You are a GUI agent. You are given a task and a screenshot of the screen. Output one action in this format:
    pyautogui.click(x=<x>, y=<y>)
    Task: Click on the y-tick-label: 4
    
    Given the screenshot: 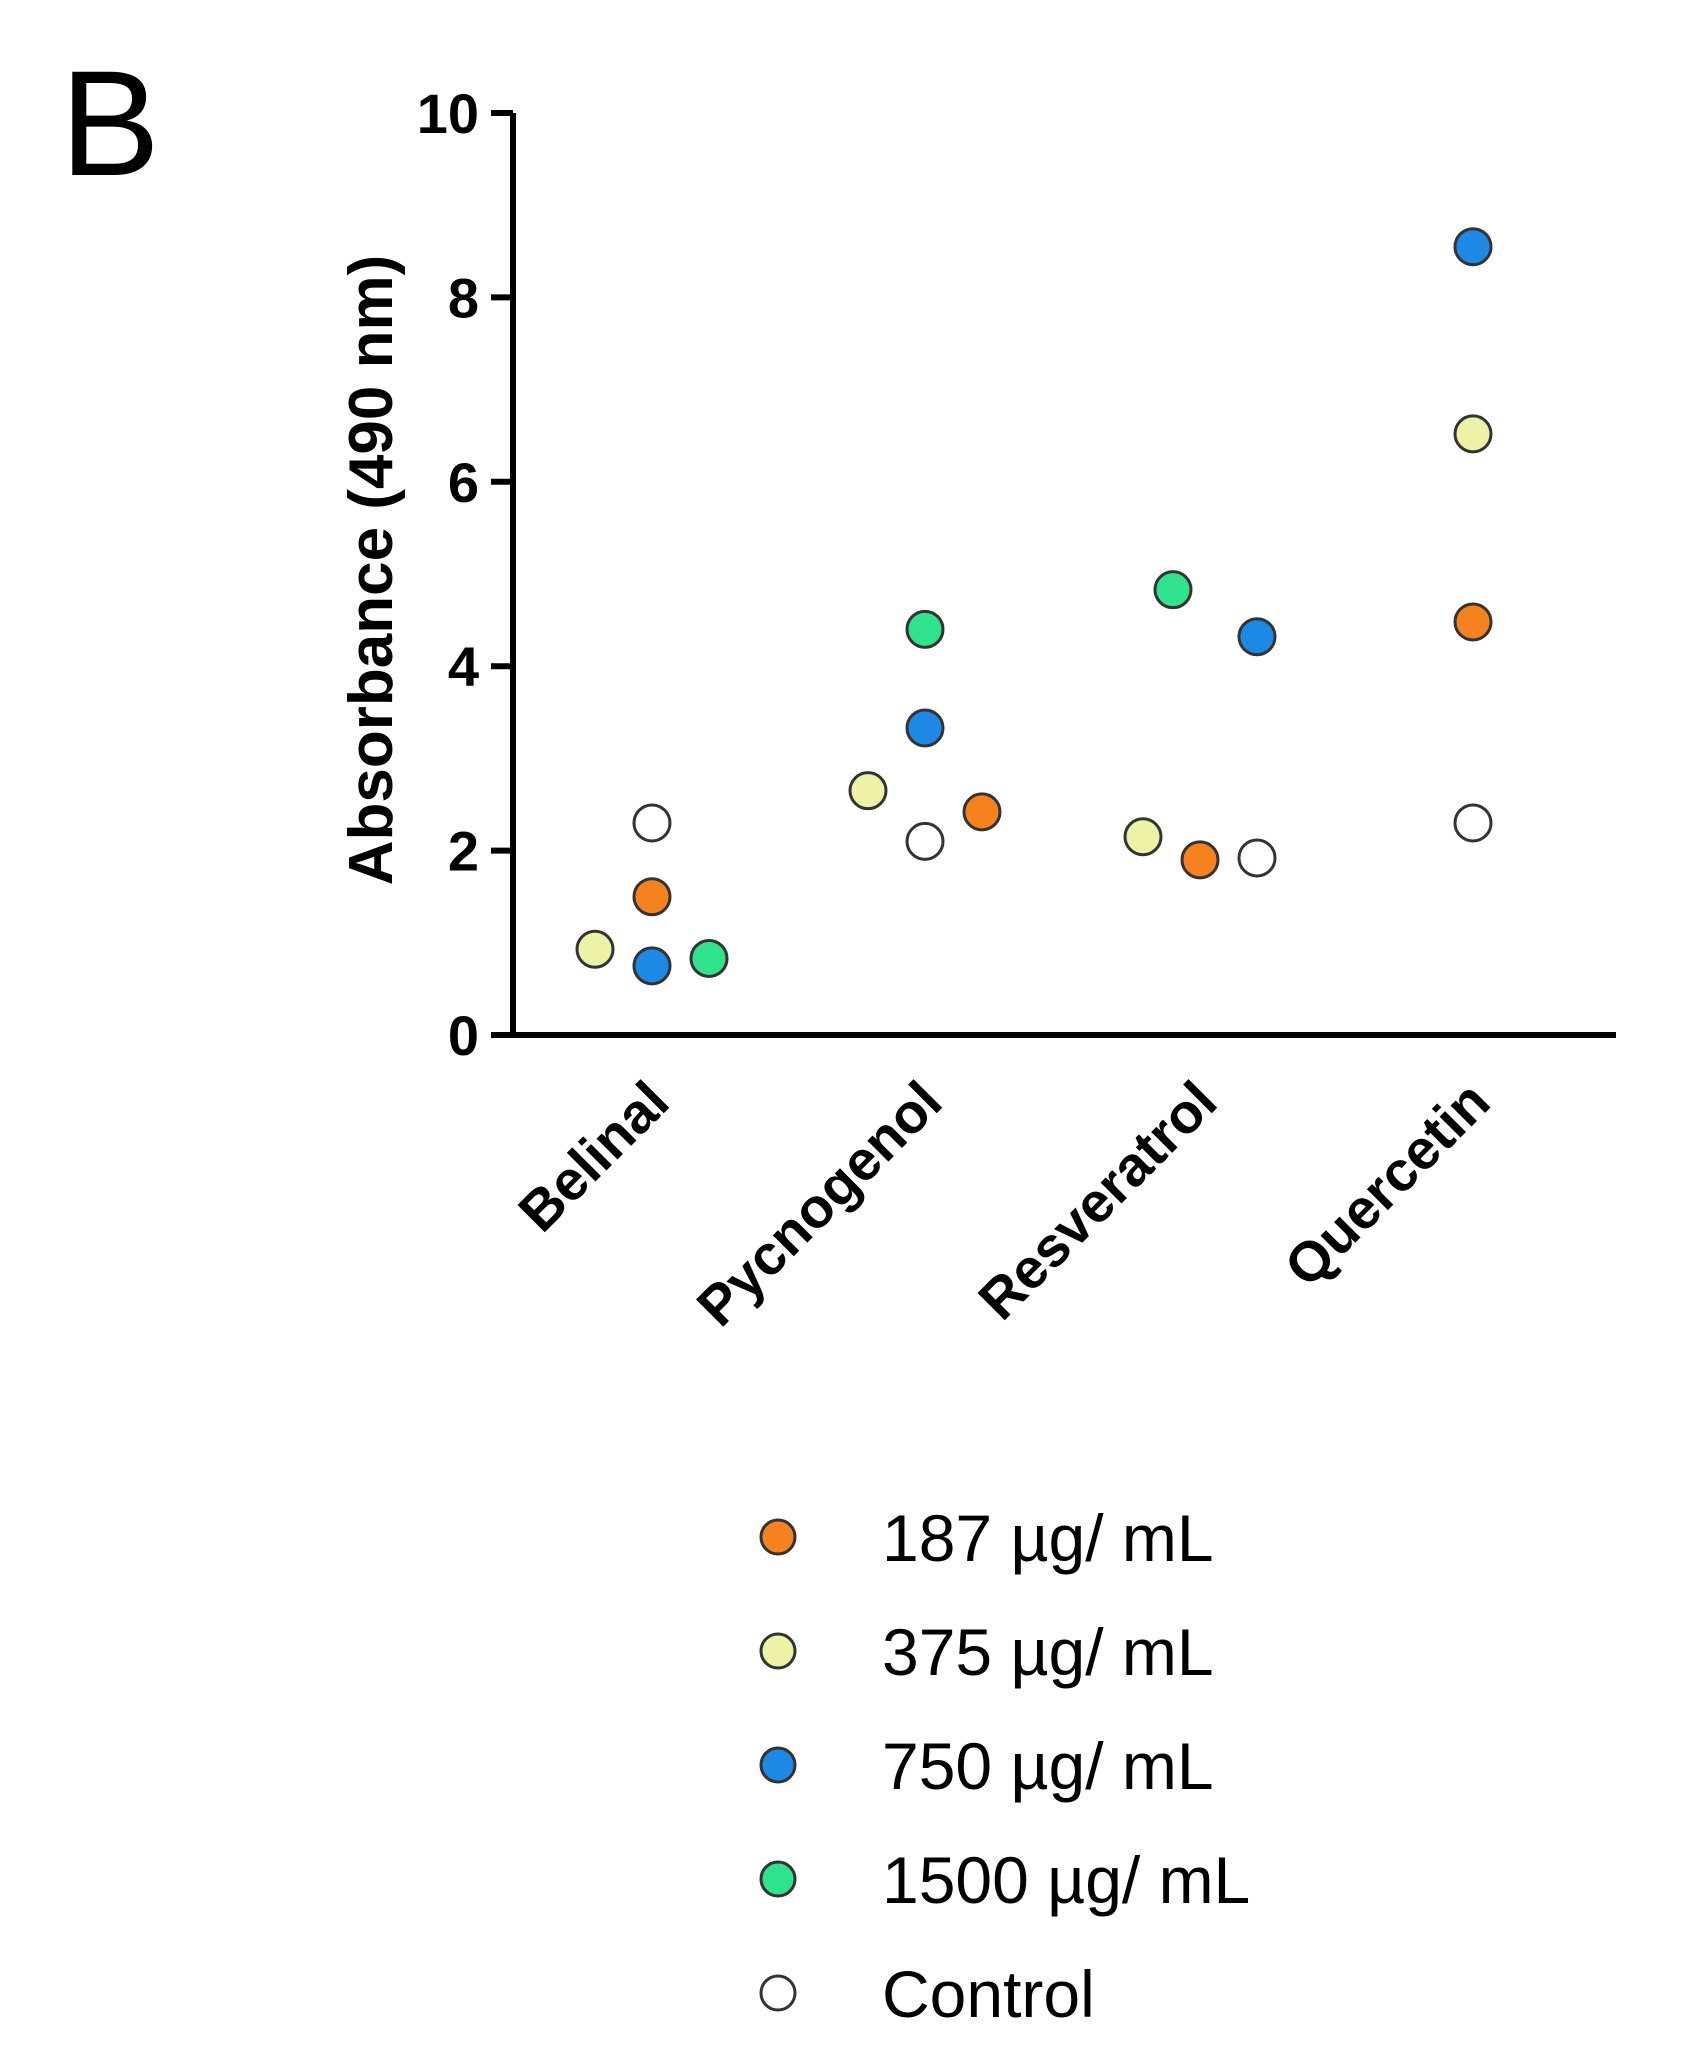 What is the action you would take?
    pyautogui.click(x=463, y=666)
    